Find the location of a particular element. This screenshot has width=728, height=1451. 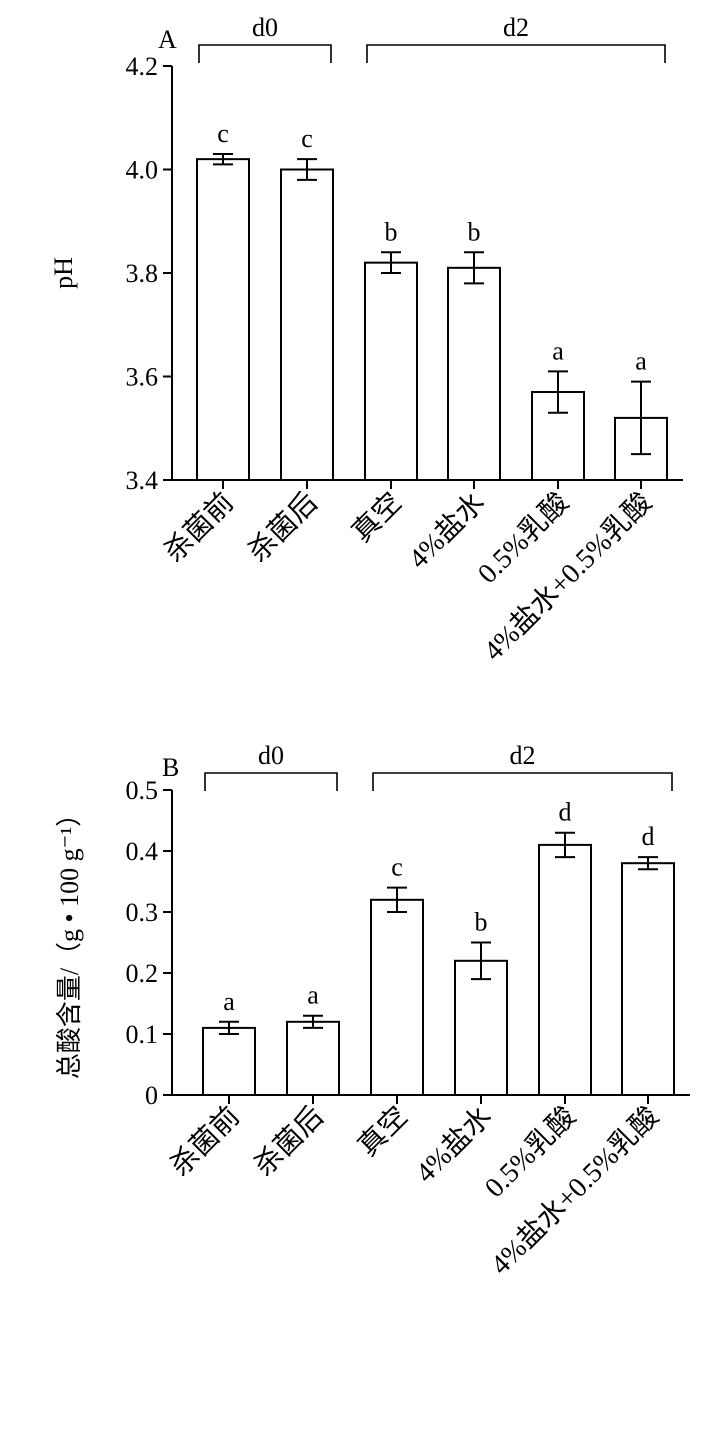

y-tick-label: 4.0 is located at coordinates (142, 170).